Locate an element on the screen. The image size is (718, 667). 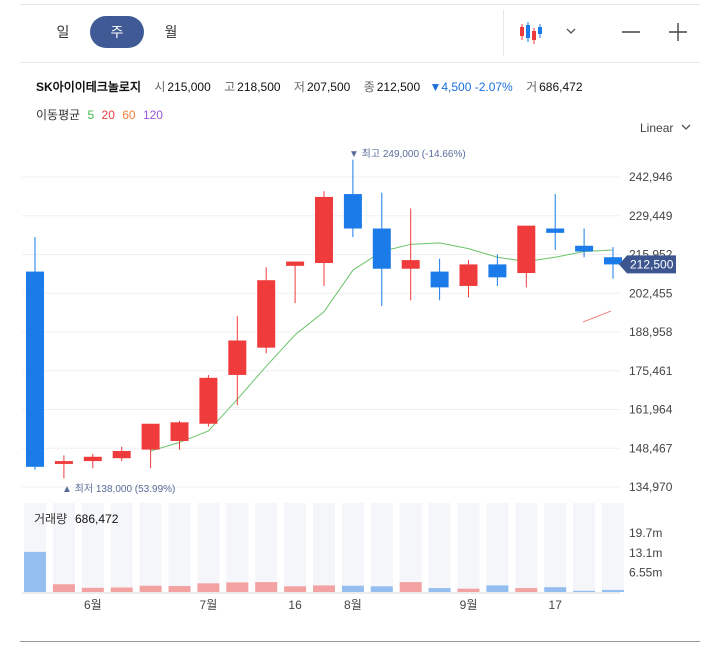
y-tick-label: 229,449 is located at coordinates (651, 216).